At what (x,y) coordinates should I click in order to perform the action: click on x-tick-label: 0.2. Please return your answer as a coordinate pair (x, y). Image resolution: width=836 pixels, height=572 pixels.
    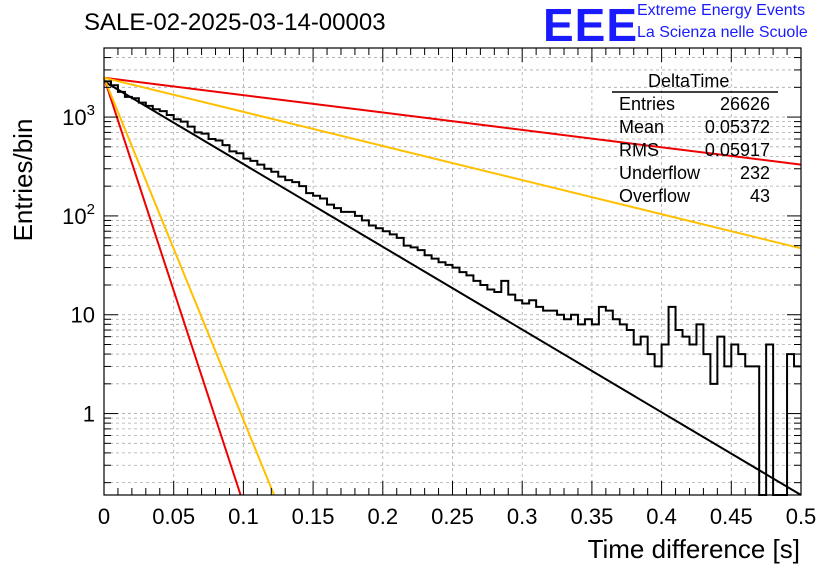
    Looking at the image, I should click on (383, 516).